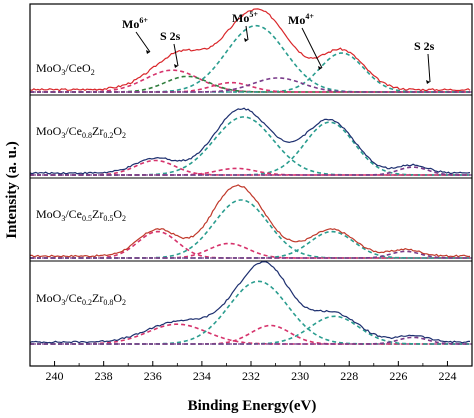  Describe the element at coordinates (349, 376) in the screenshot. I see `x-tick-label: 228` at that location.